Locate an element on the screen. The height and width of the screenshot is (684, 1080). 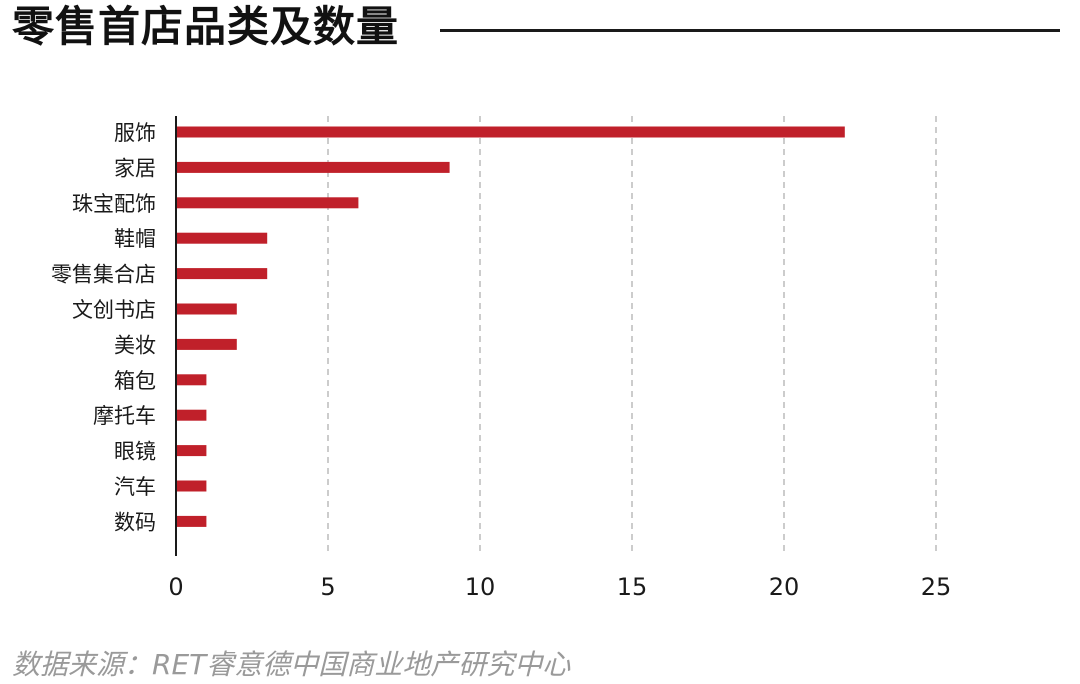
page-title: 零售首店品类及数量 is located at coordinates (206, 26).